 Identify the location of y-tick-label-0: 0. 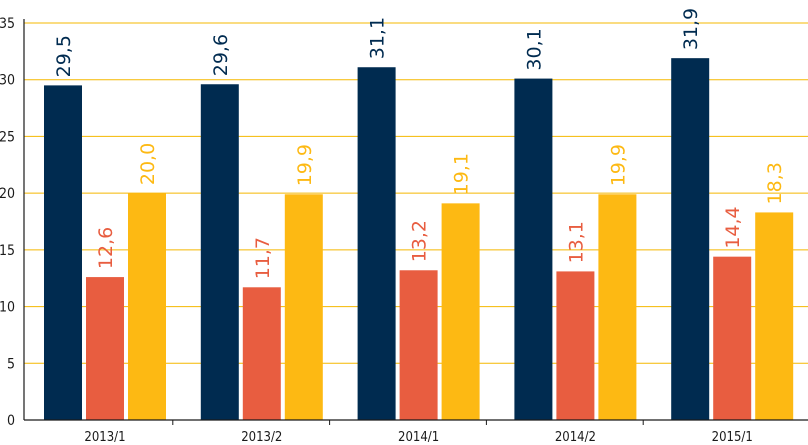
(11, 421).